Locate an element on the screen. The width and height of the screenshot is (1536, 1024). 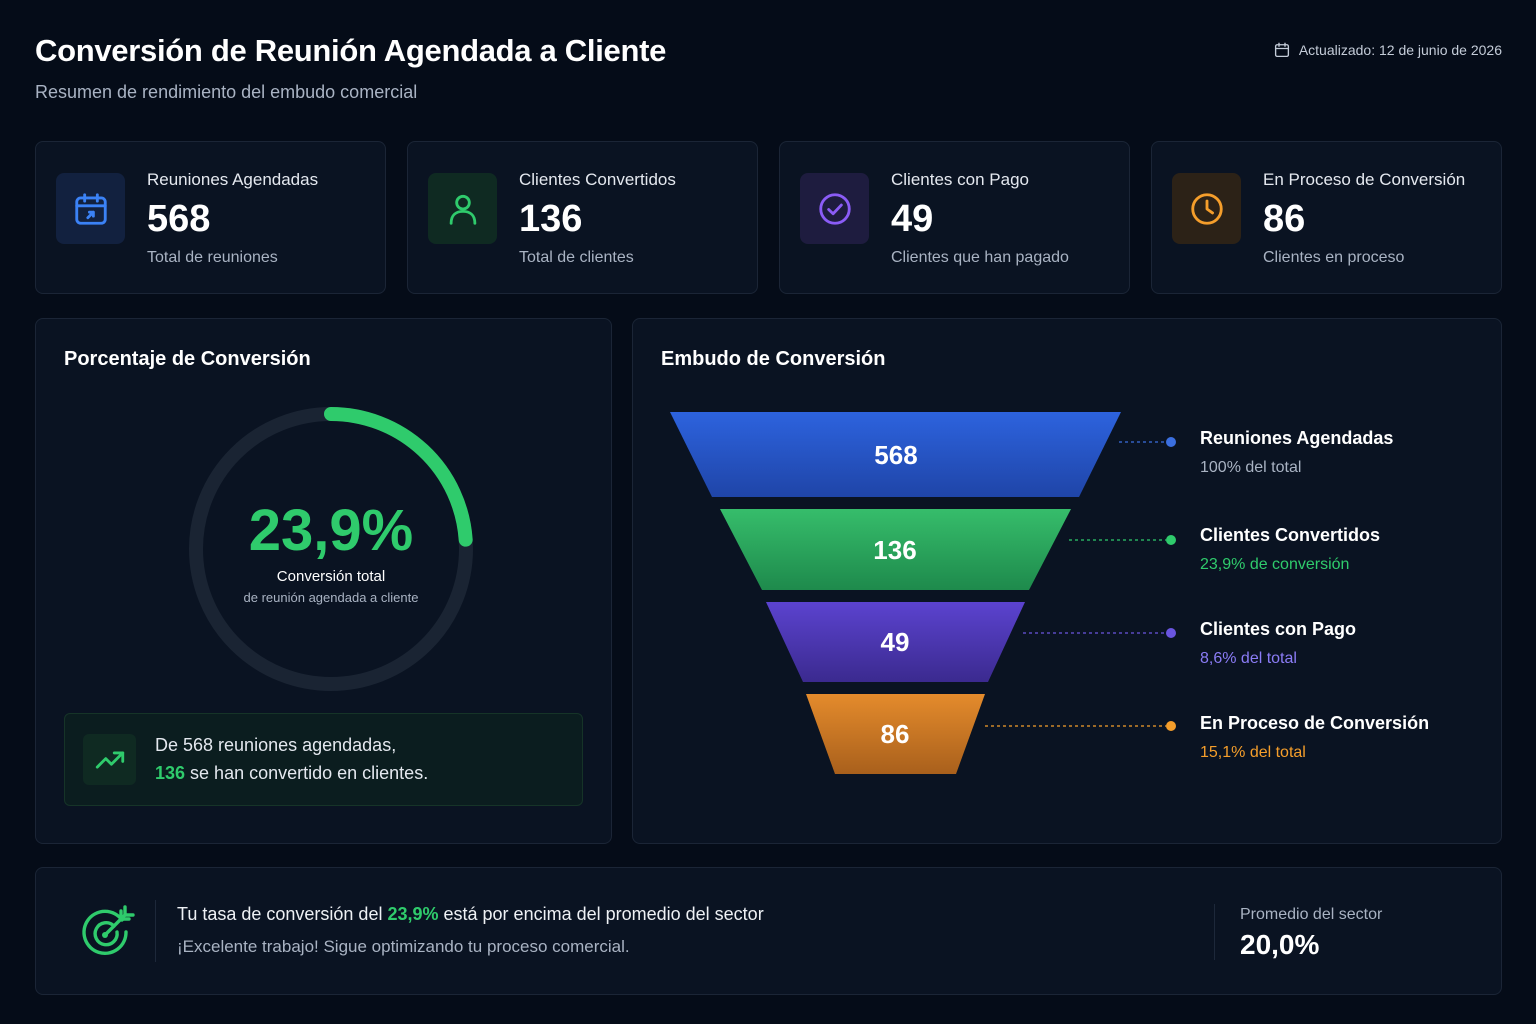
stage-name: Reuniones Agendadas is located at coordinates (1297, 438).